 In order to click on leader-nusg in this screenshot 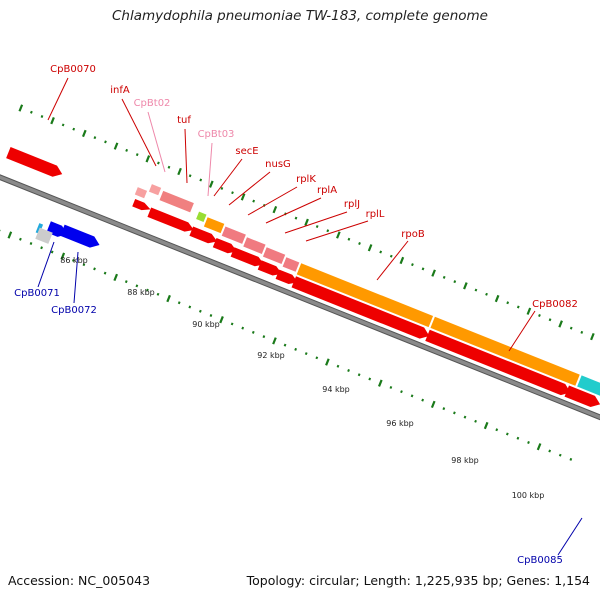, I will do `click(249, 188)`.